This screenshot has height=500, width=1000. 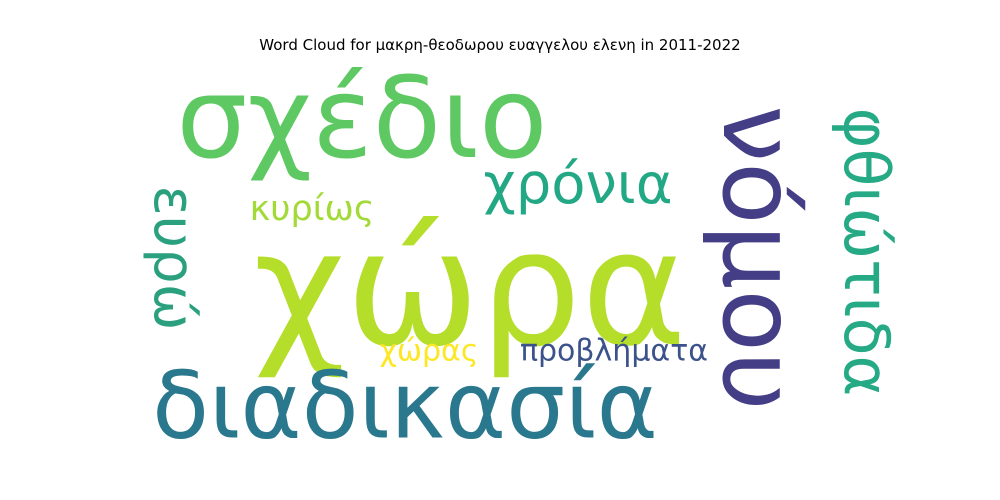 I want to click on word-9: χώρας, so click(x=429, y=351).